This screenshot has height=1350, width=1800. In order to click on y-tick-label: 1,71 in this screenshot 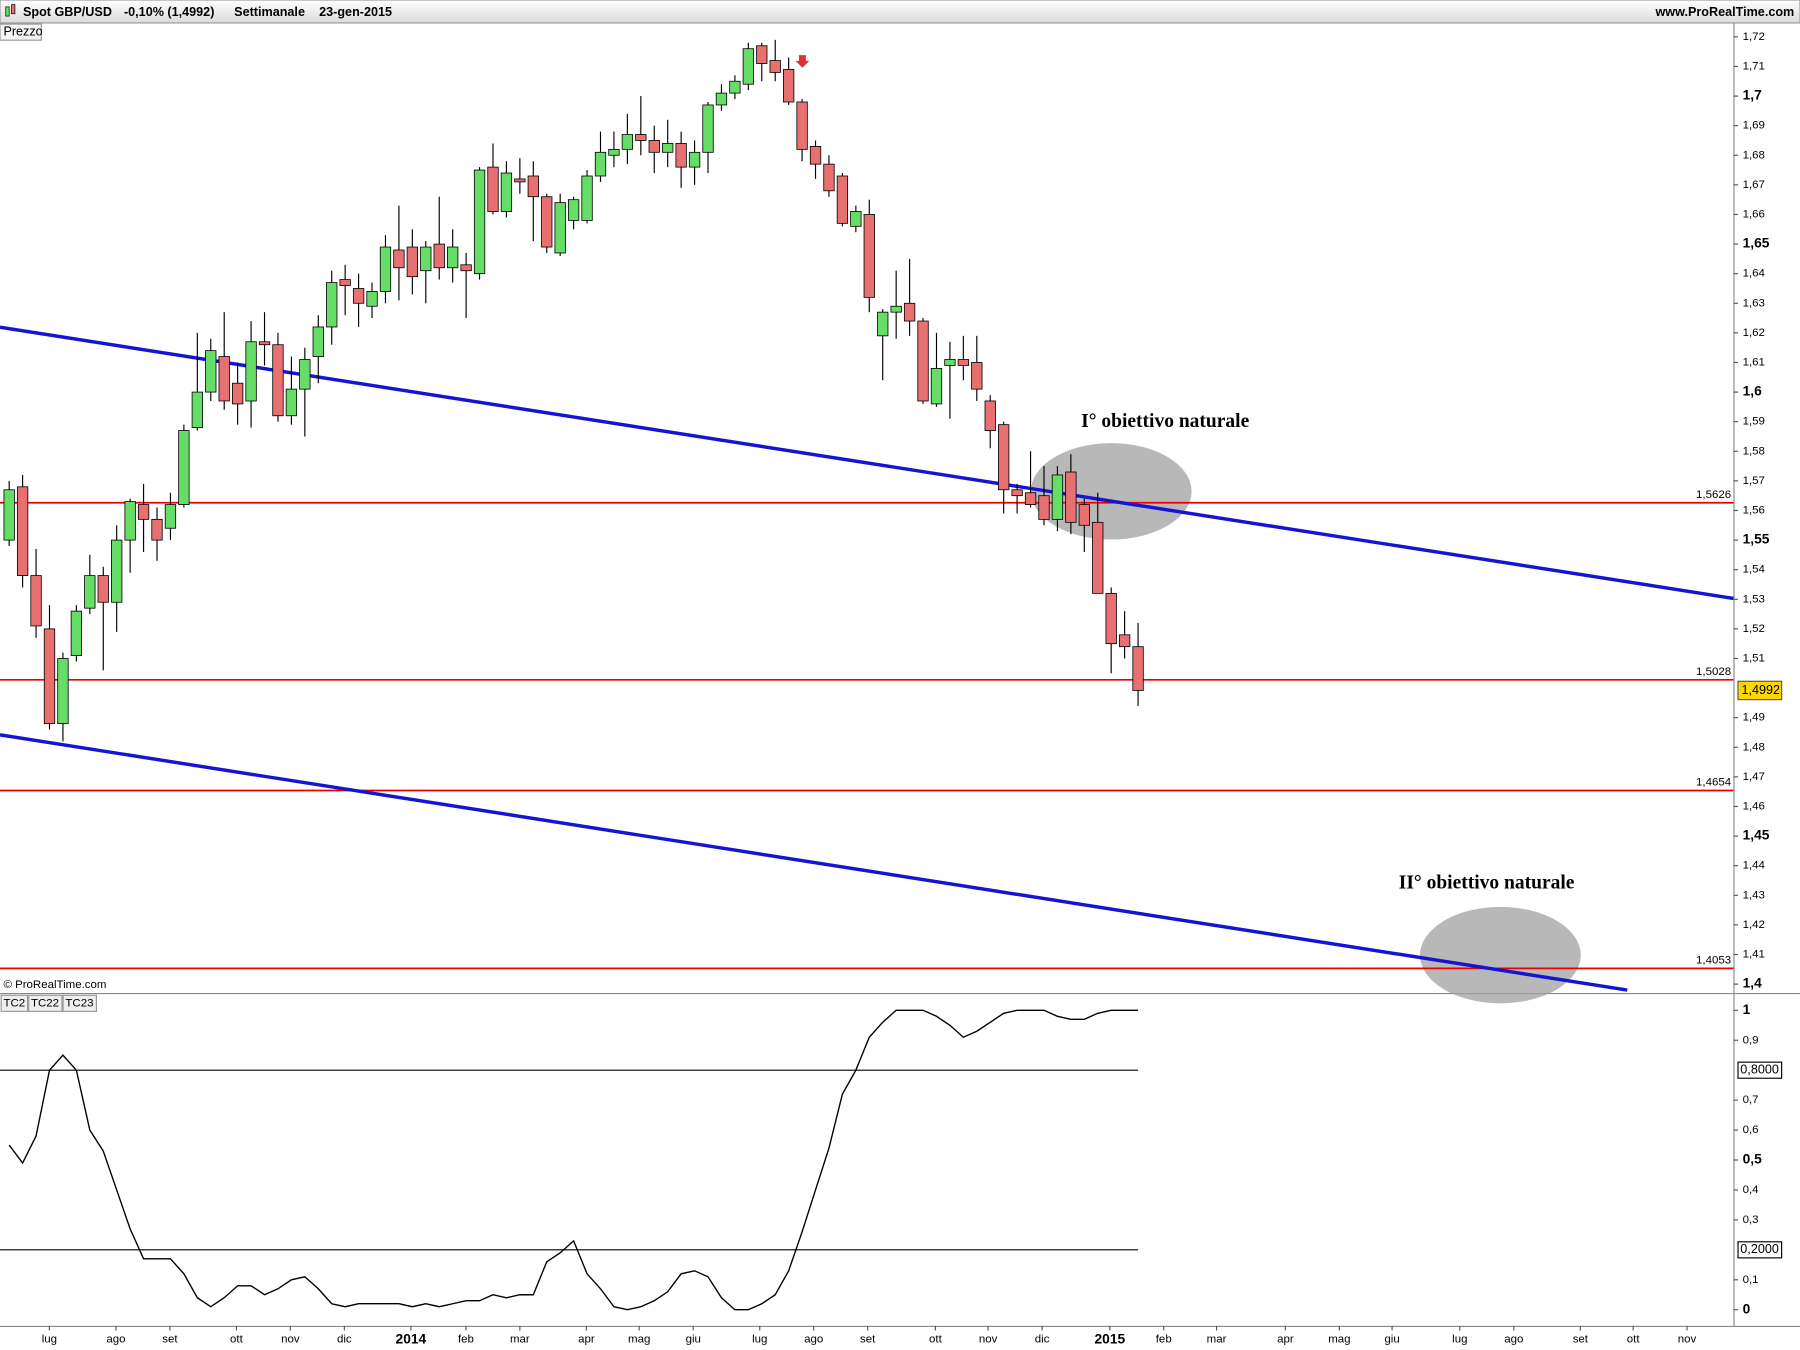, I will do `click(1754, 67)`.